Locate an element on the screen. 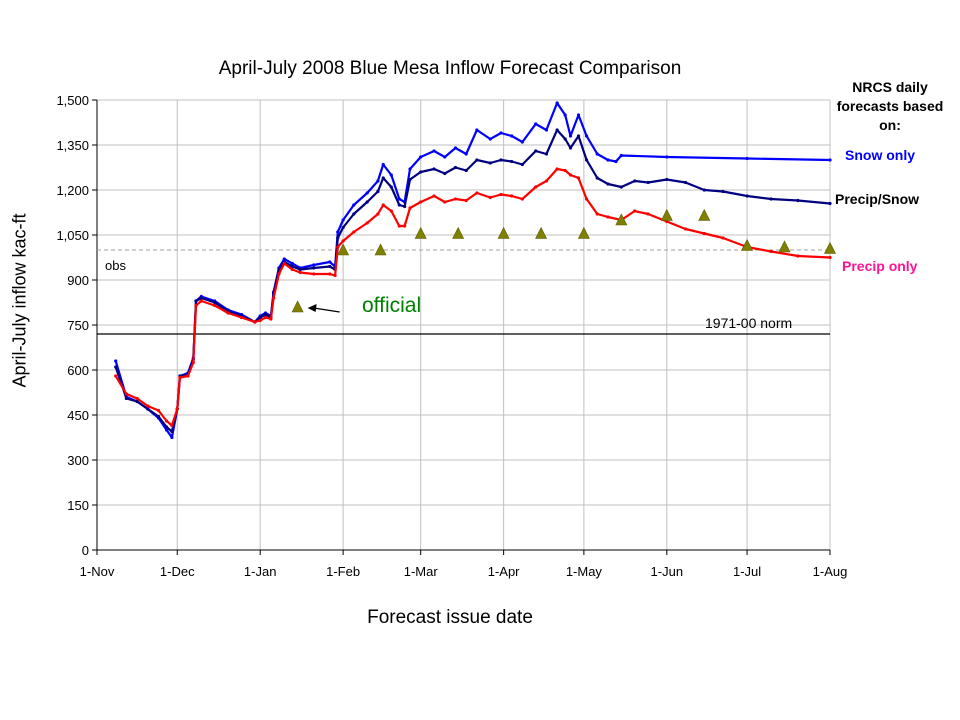 This screenshot has width=960, height=720. x-tick-label: 1-Feb is located at coordinates (343, 571).